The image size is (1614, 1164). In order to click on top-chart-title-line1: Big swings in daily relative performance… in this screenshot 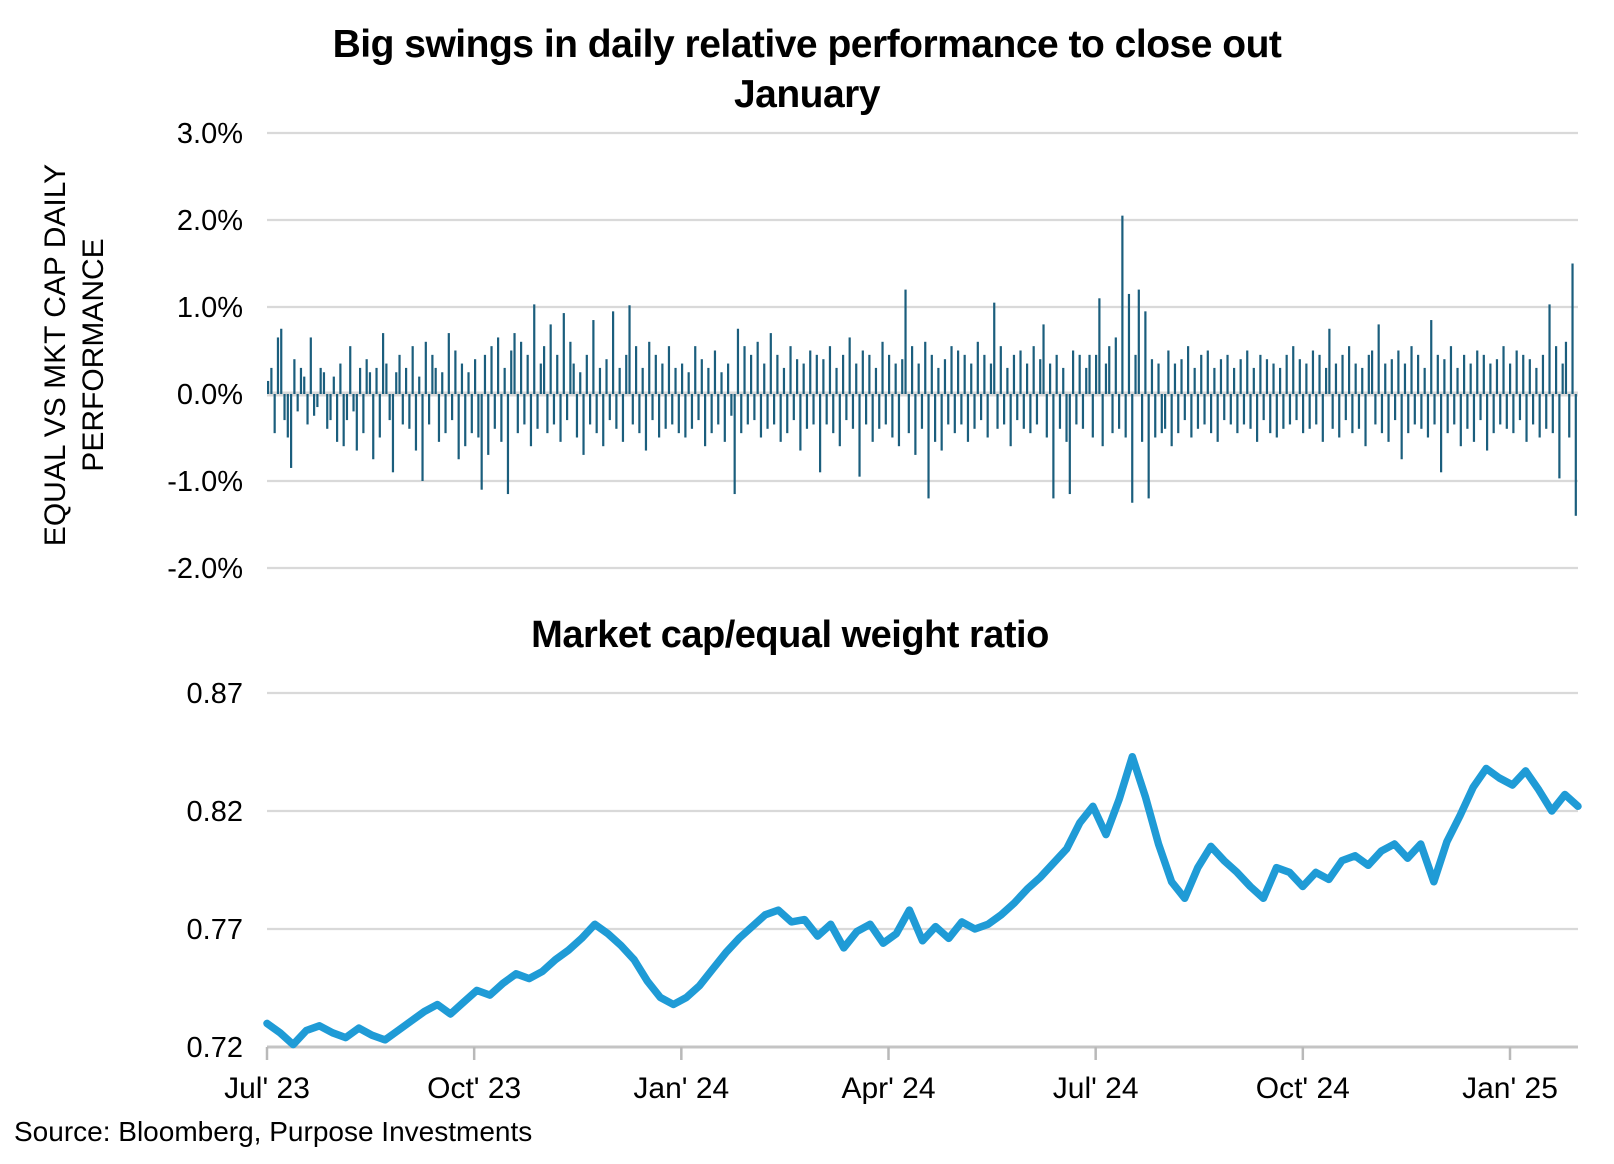, I will do `click(807, 44)`.